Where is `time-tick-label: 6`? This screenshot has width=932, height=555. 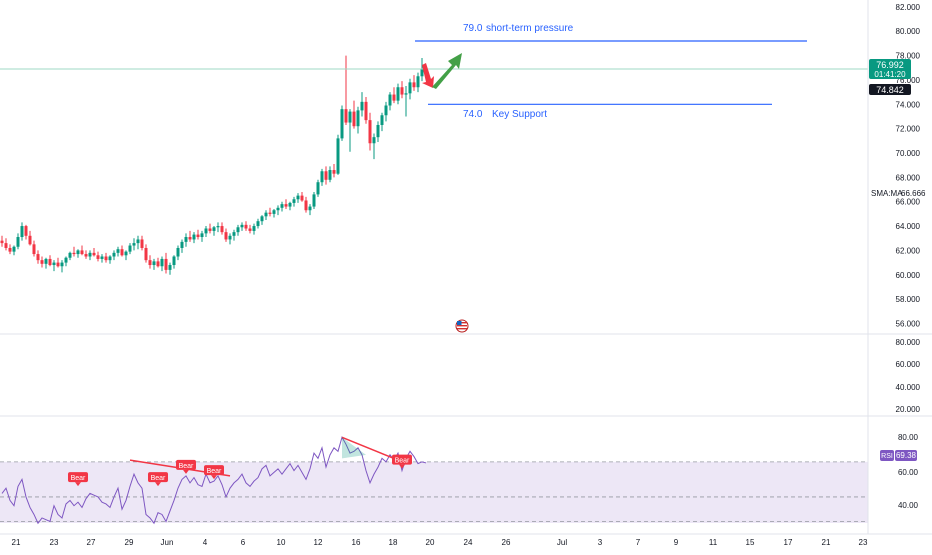 time-tick-label: 6 is located at coordinates (243, 542).